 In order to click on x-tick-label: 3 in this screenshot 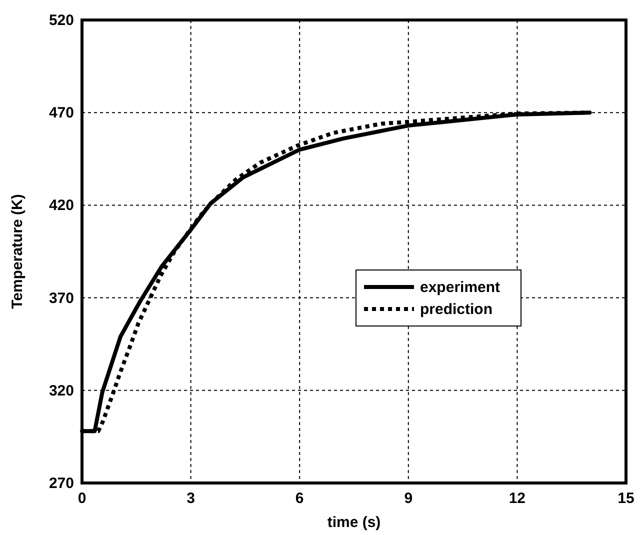, I will do `click(190, 498)`.